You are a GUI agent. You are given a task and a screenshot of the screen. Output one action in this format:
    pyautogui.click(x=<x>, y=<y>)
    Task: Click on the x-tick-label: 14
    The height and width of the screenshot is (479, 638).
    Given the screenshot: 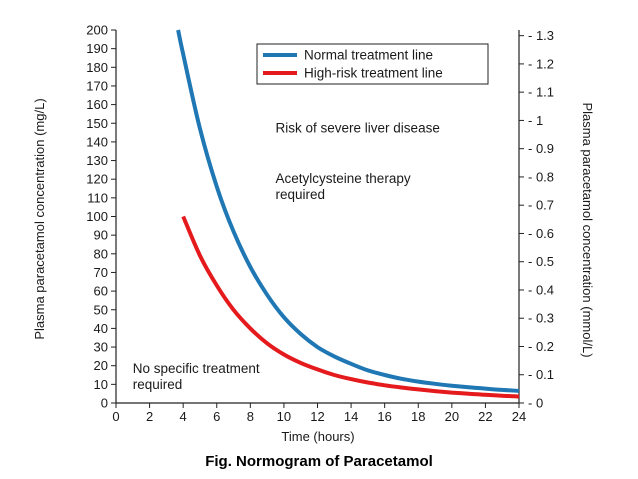 What is the action you would take?
    pyautogui.click(x=351, y=416)
    